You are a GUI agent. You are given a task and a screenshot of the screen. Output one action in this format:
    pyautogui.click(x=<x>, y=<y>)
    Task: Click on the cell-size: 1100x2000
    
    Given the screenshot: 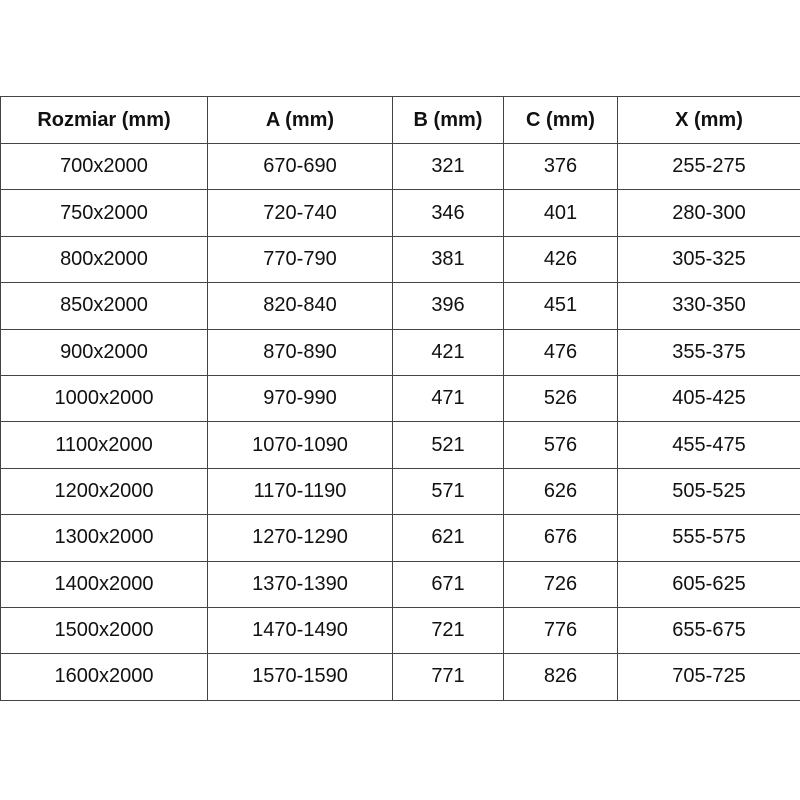 What is the action you would take?
    pyautogui.click(x=104, y=445)
    